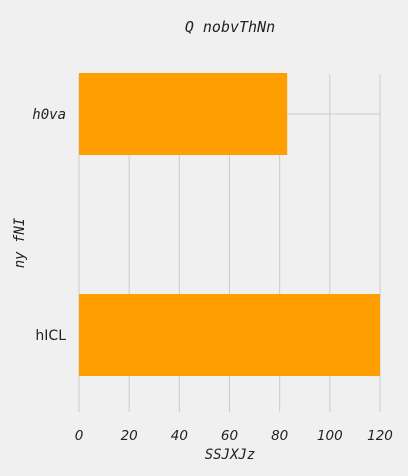 The width and height of the screenshot is (408, 476). I want to click on x-tick-label-1: 20, so click(129, 436).